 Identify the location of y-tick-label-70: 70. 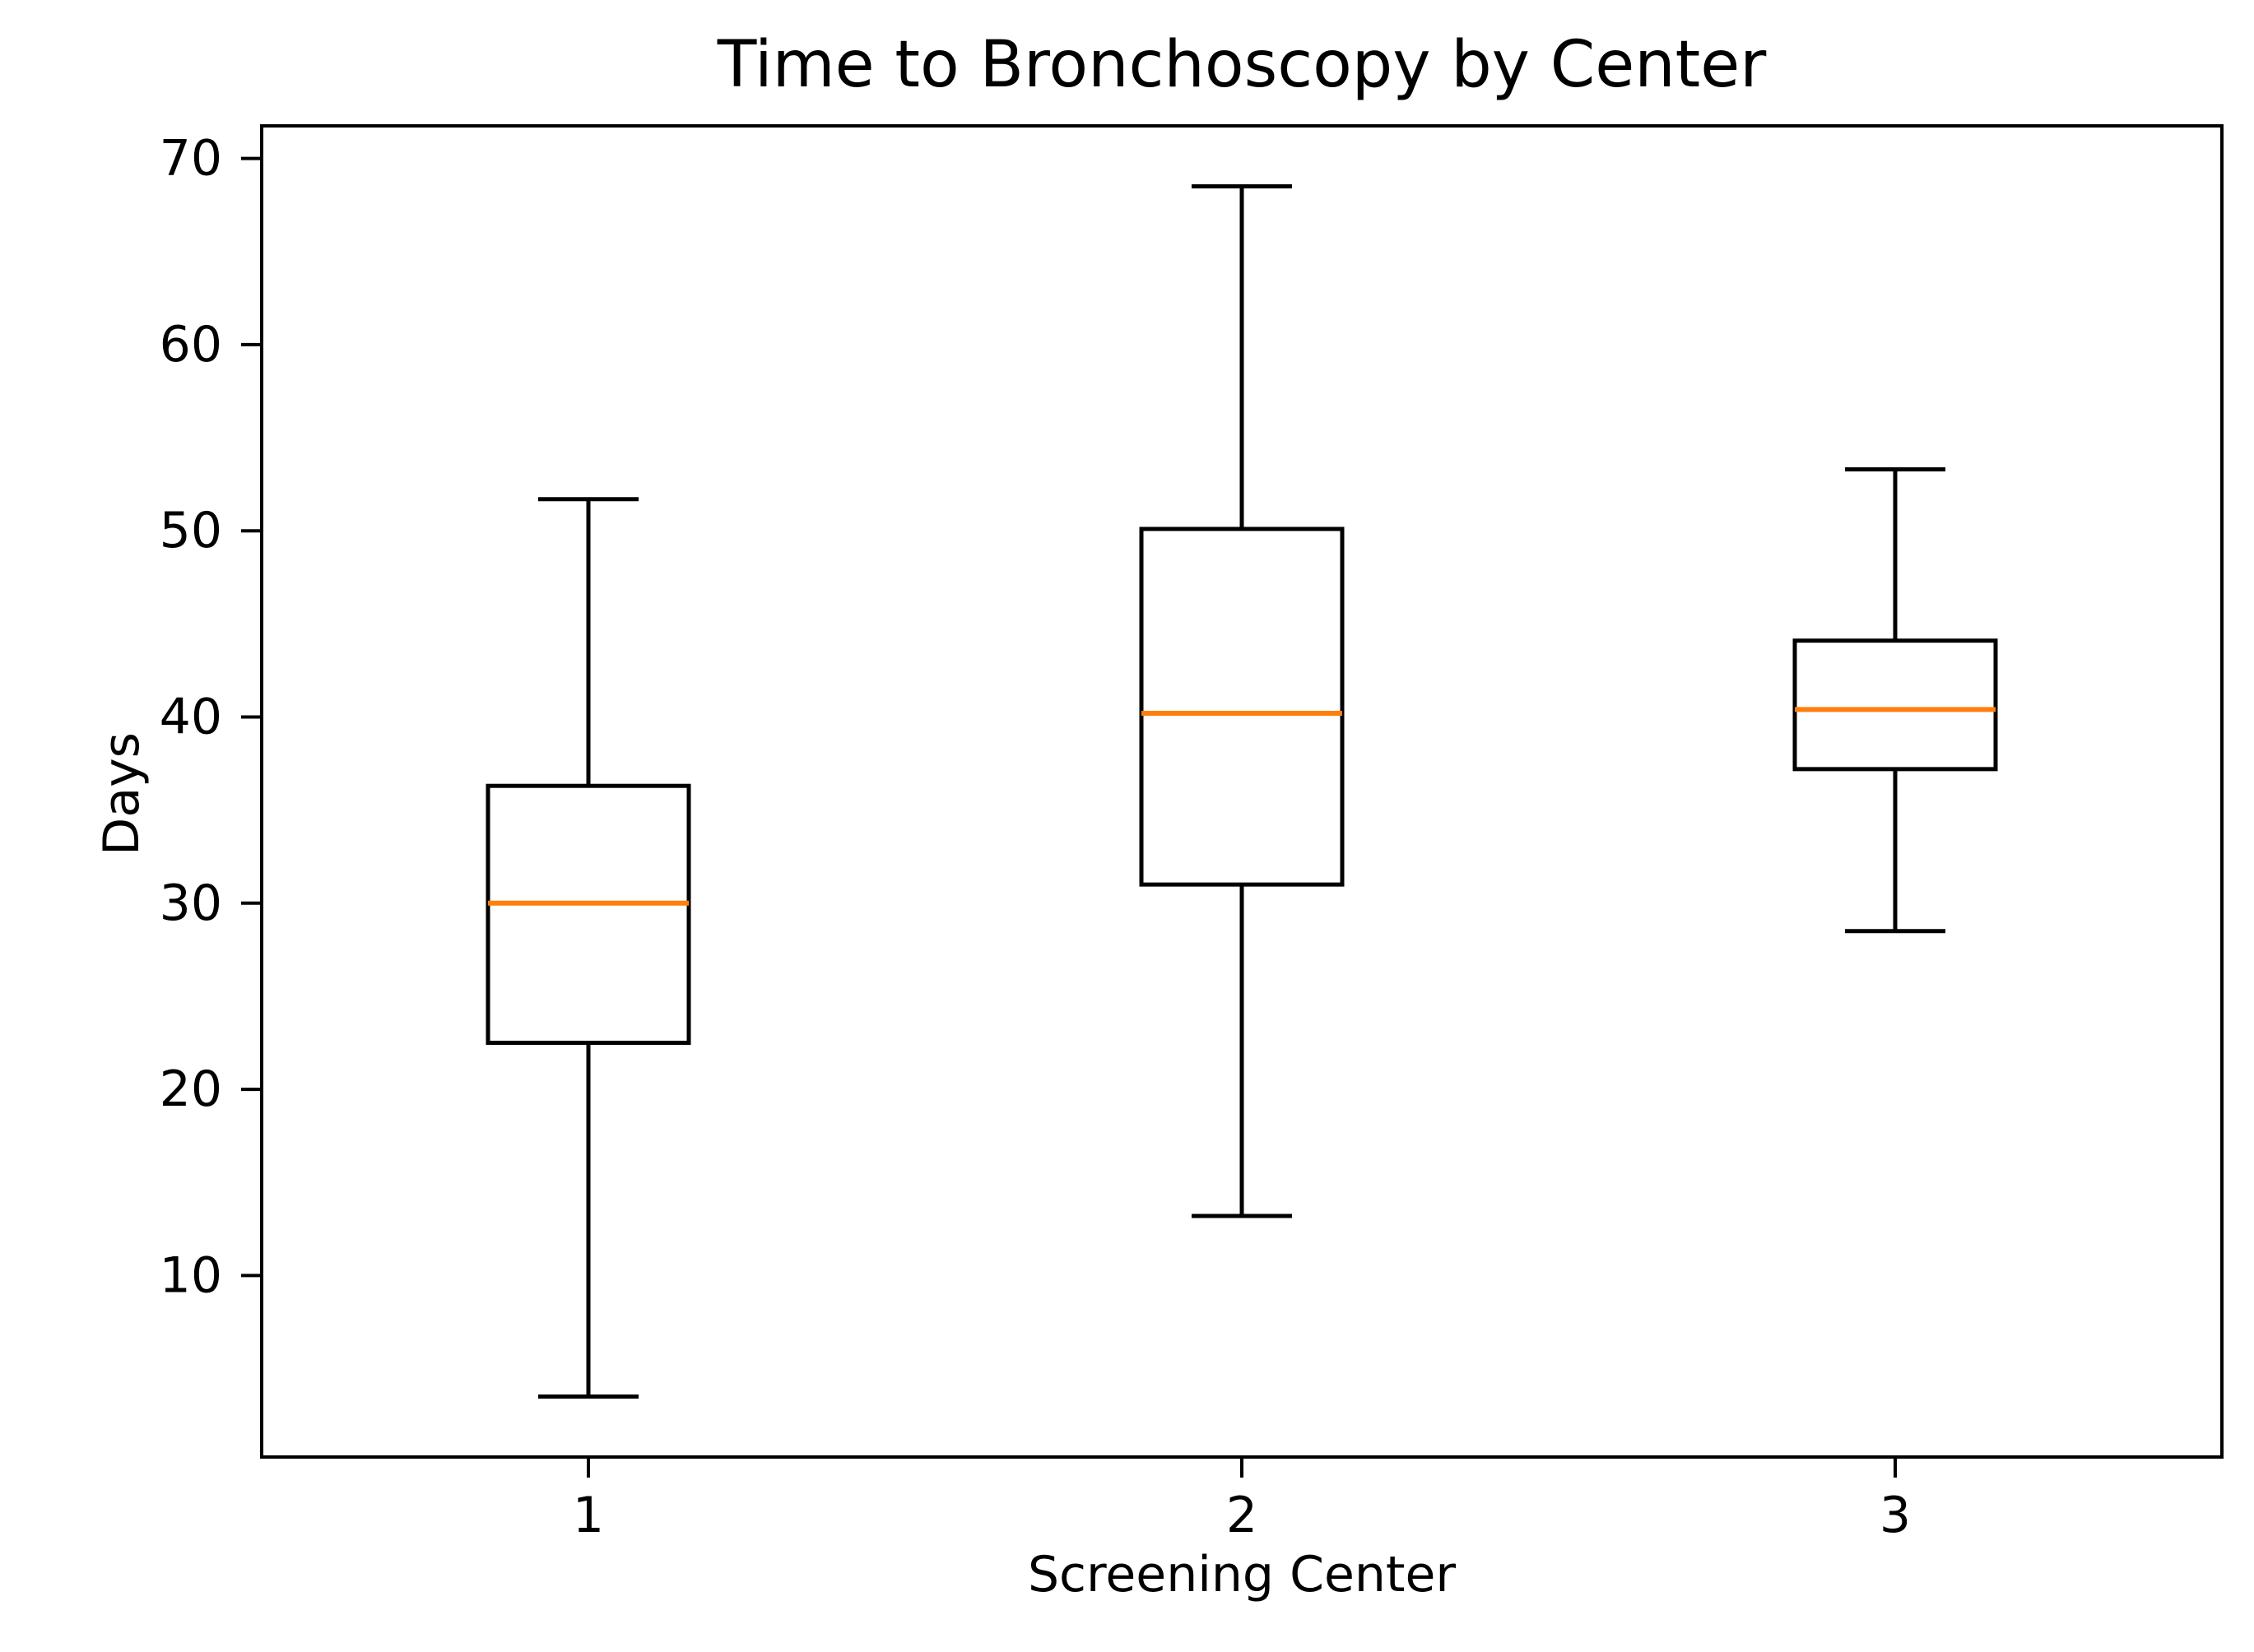
(191, 159).